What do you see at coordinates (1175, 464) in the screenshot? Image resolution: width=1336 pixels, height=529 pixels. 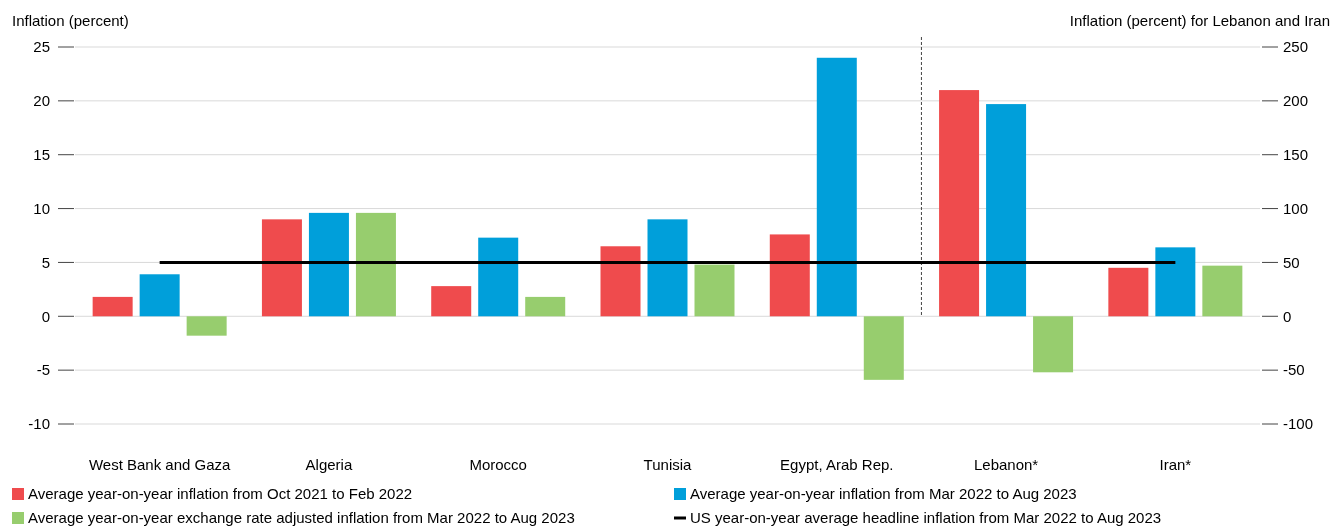 I see `x-tick-label: Iran*` at bounding box center [1175, 464].